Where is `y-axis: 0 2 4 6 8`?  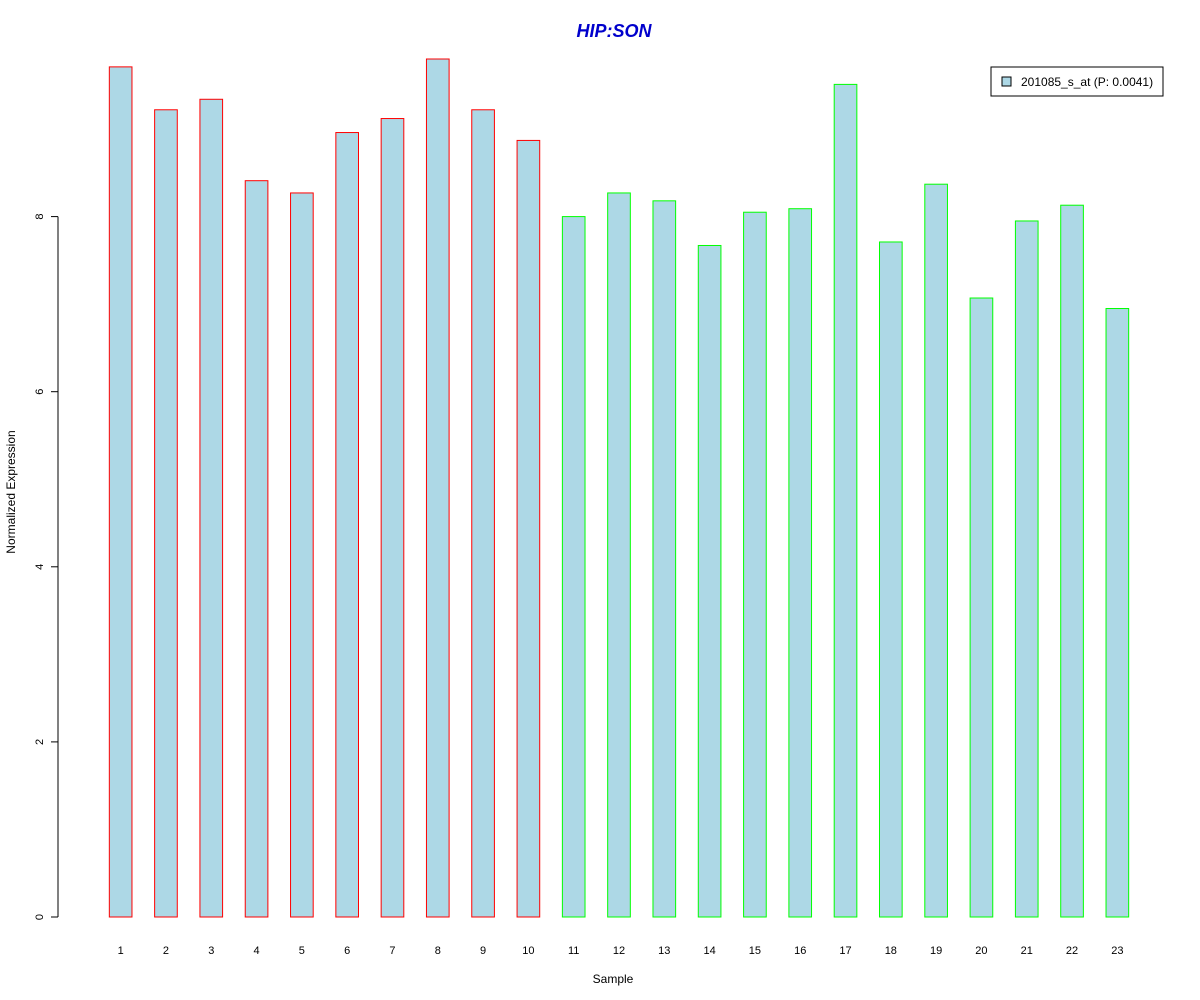 y-axis: 0 2 4 6 8 is located at coordinates (46, 567).